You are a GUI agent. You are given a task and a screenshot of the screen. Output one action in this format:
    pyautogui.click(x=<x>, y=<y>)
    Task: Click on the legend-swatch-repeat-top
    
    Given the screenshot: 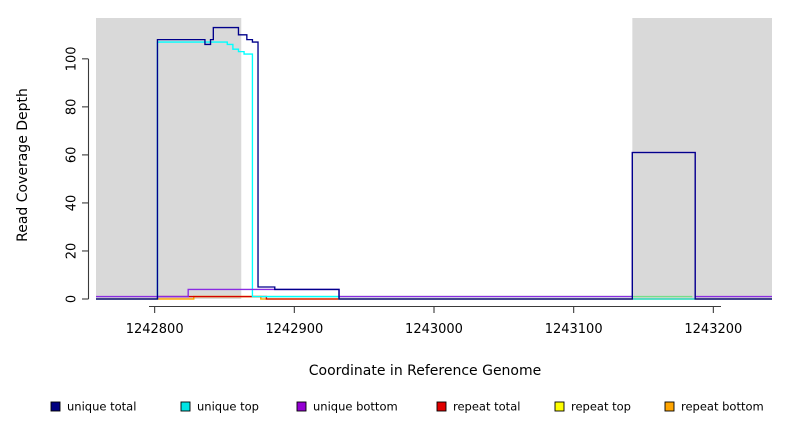 What is the action you would take?
    pyautogui.click(x=559, y=406)
    